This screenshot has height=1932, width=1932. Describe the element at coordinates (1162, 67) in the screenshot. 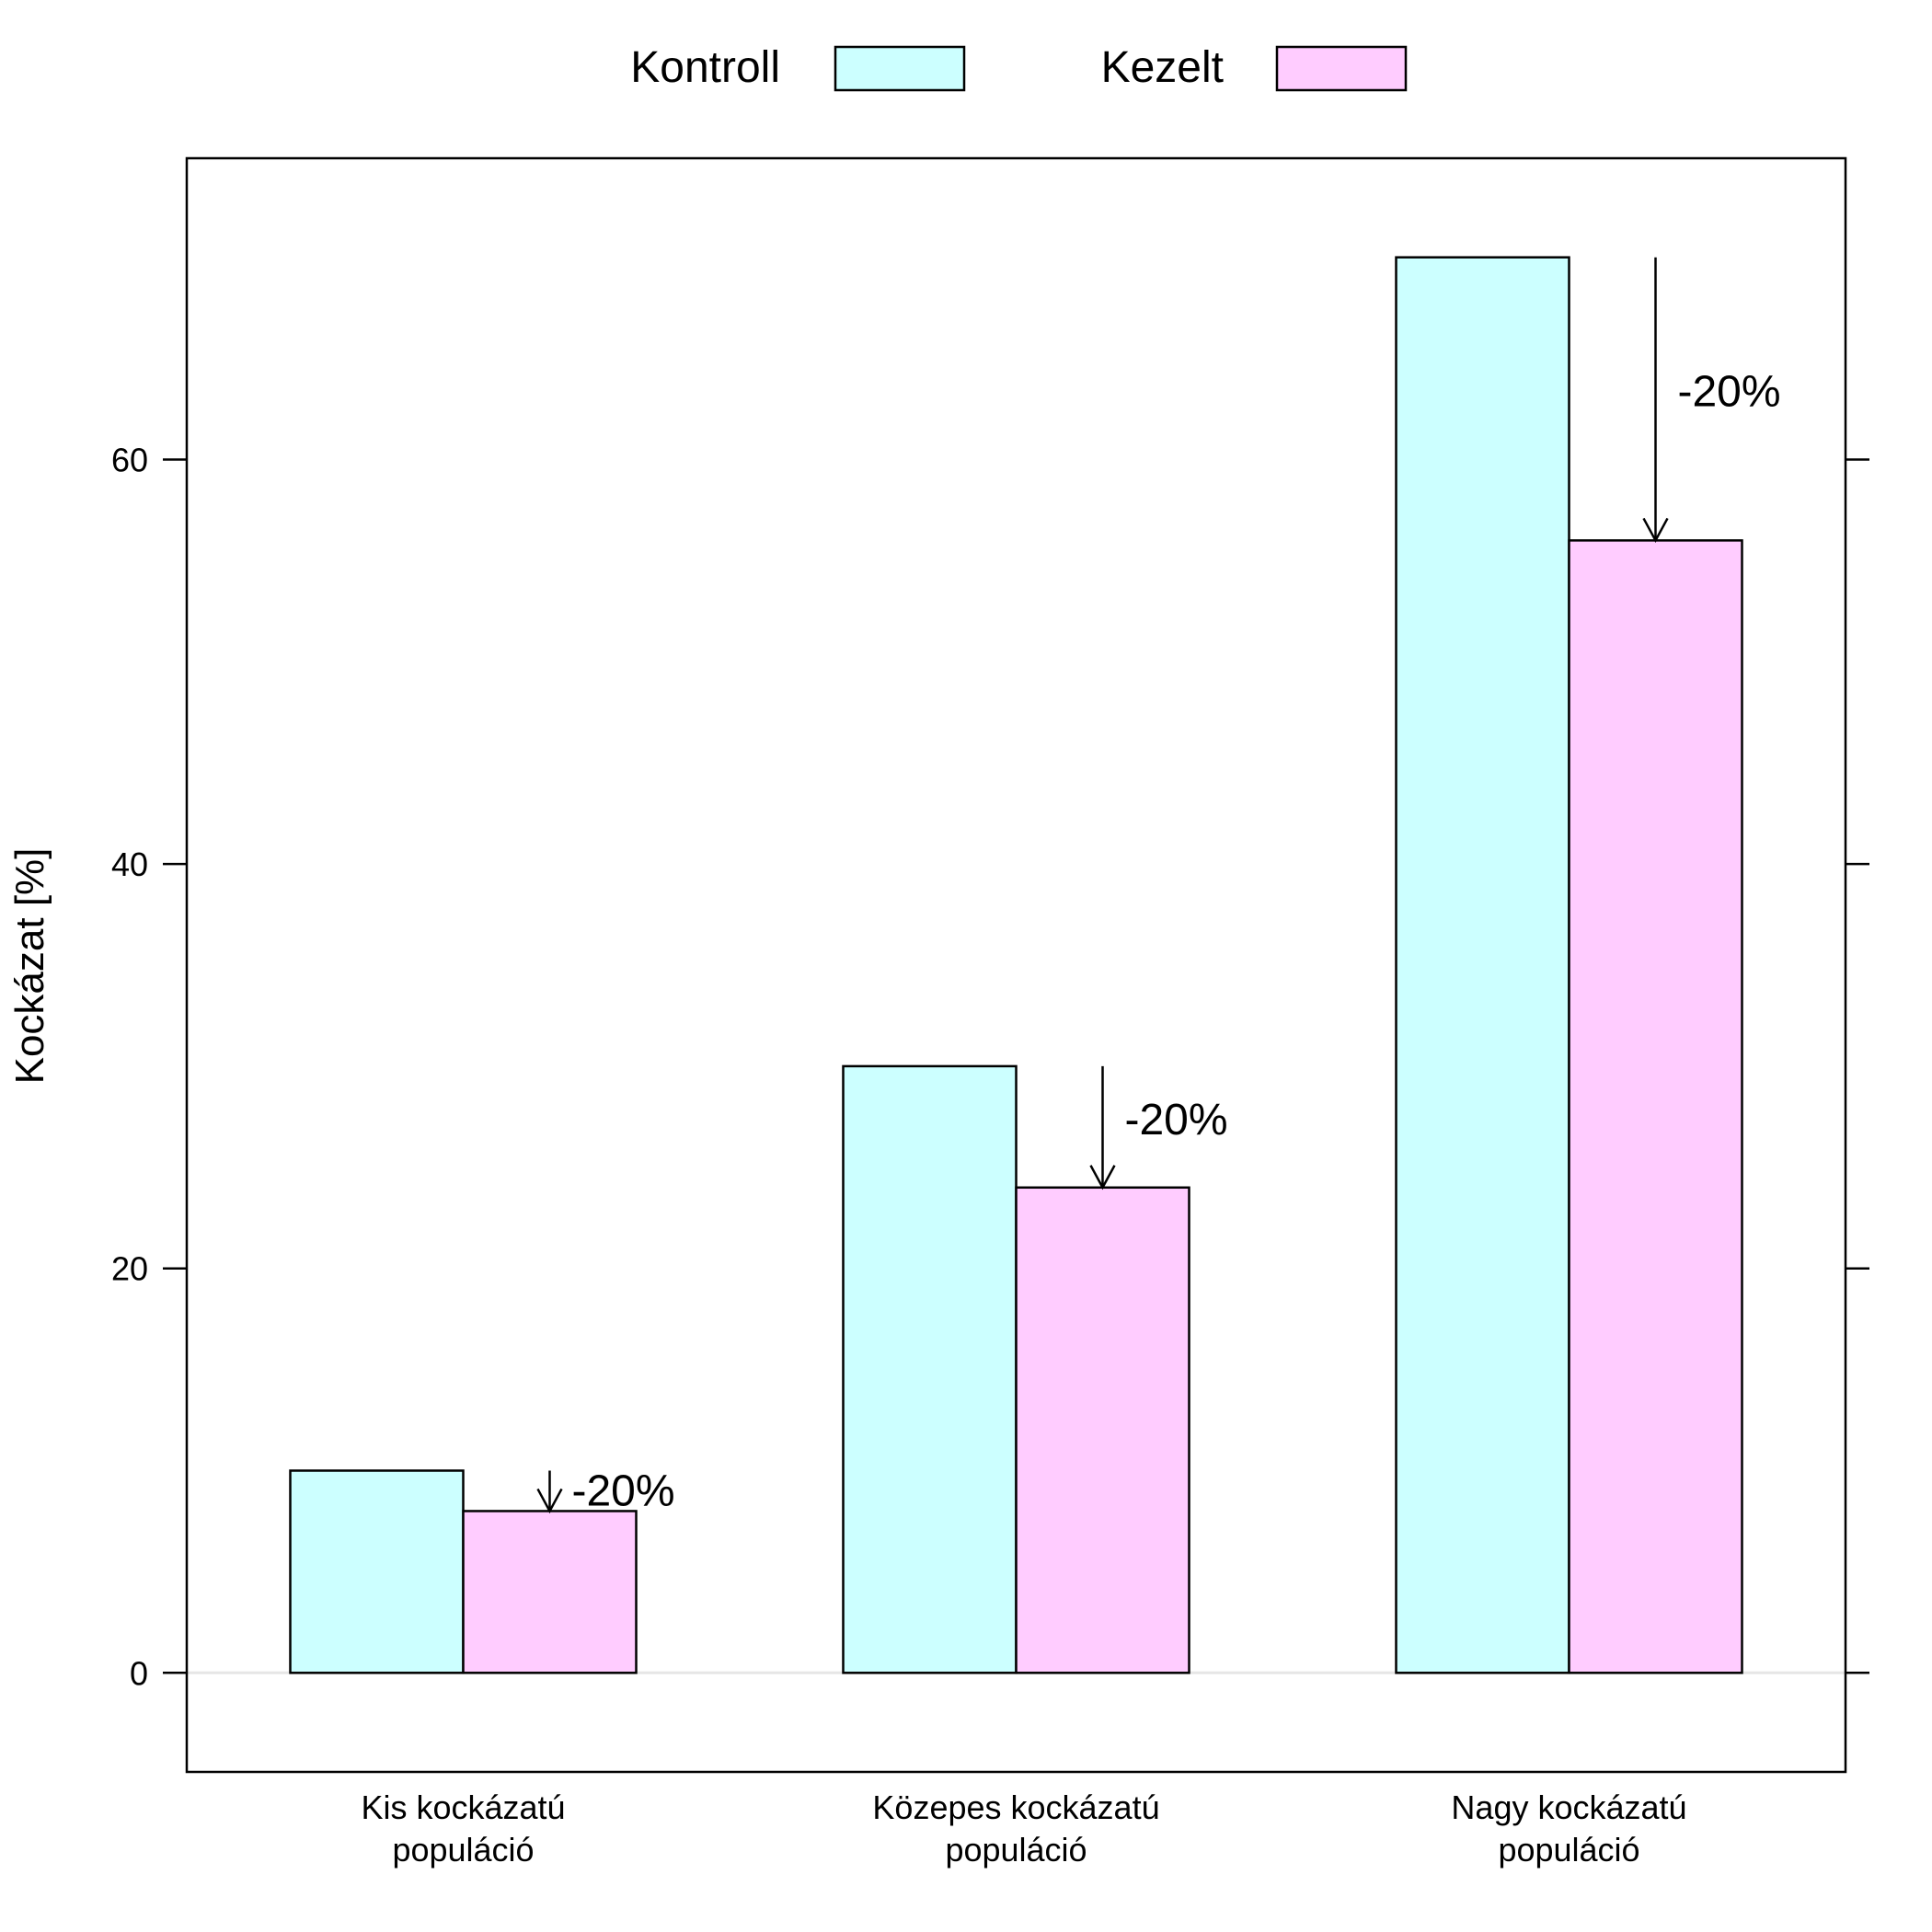

I see `legend-label-kezelt: Kezelt` at that location.